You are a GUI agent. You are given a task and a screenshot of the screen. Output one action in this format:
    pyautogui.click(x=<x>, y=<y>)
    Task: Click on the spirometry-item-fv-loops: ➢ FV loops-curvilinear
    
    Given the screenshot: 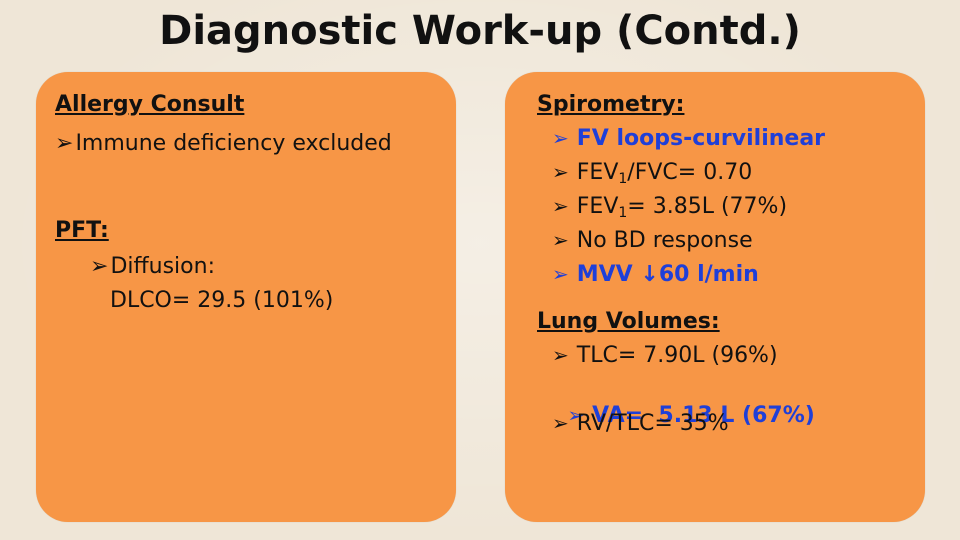 What is the action you would take?
    pyautogui.click(x=688, y=138)
    